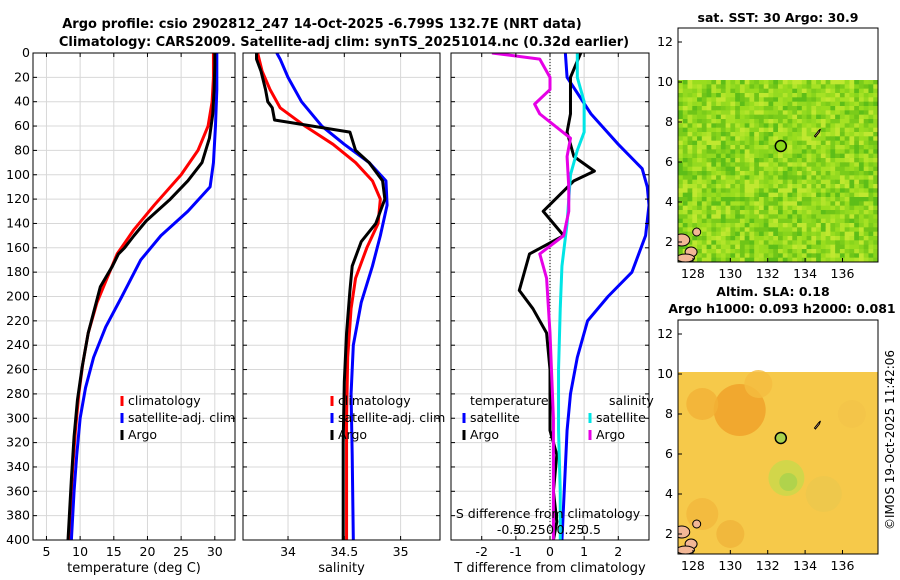 The image size is (900, 580). Describe the element at coordinates (890, 440) in the screenshot. I see `imos-watermark: ©IMOS 19-Oct-2025 11:42:06` at that location.